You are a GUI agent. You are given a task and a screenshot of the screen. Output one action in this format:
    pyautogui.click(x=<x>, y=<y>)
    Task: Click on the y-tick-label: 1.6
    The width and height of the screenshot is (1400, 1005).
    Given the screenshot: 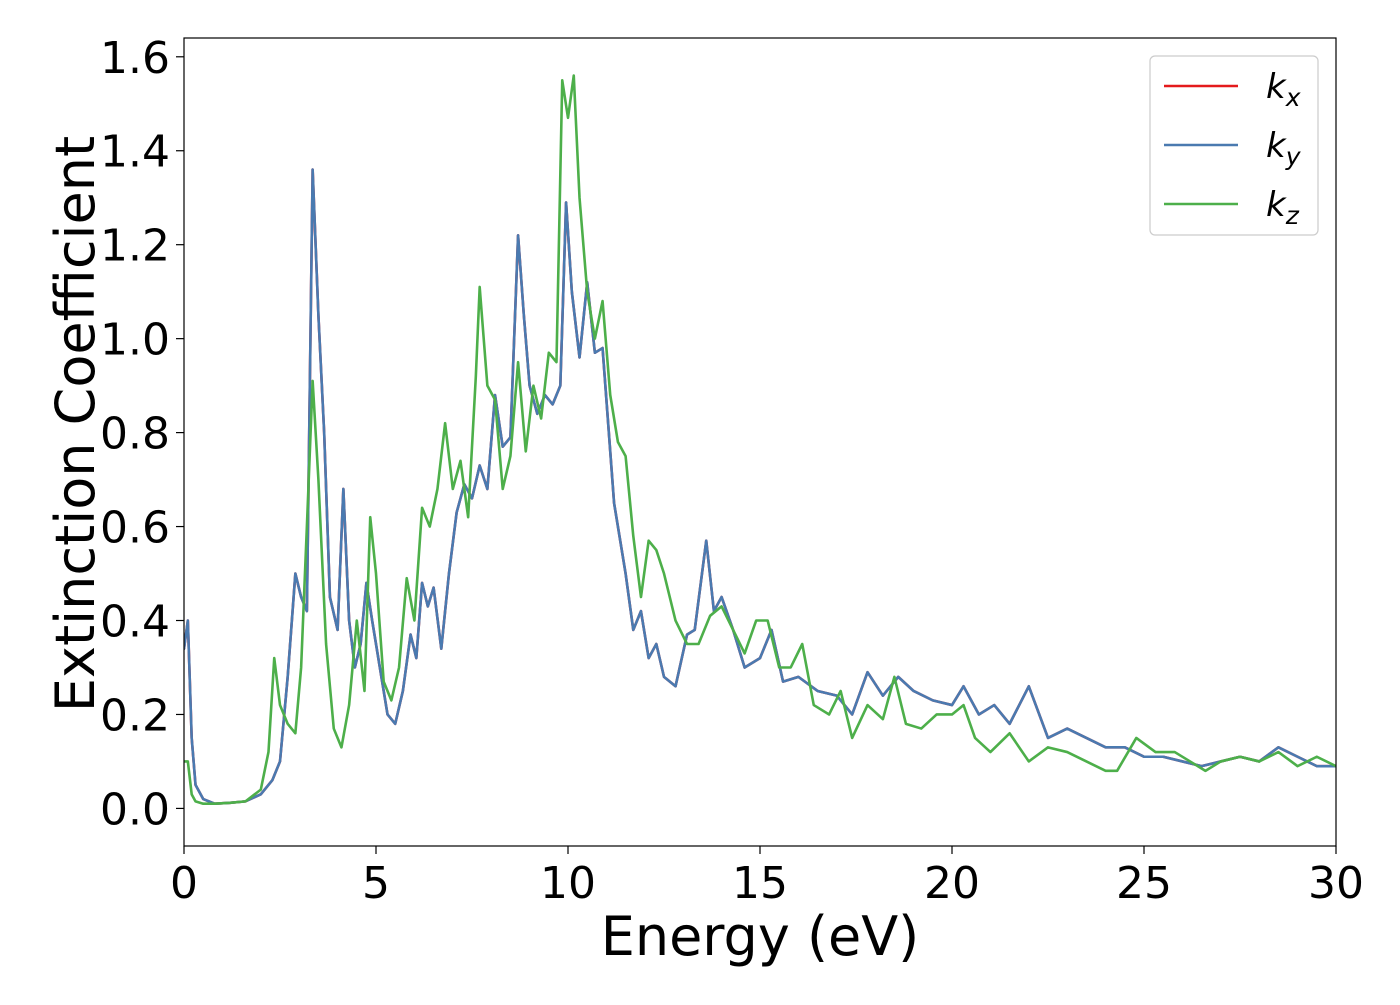 What is the action you would take?
    pyautogui.click(x=135, y=58)
    